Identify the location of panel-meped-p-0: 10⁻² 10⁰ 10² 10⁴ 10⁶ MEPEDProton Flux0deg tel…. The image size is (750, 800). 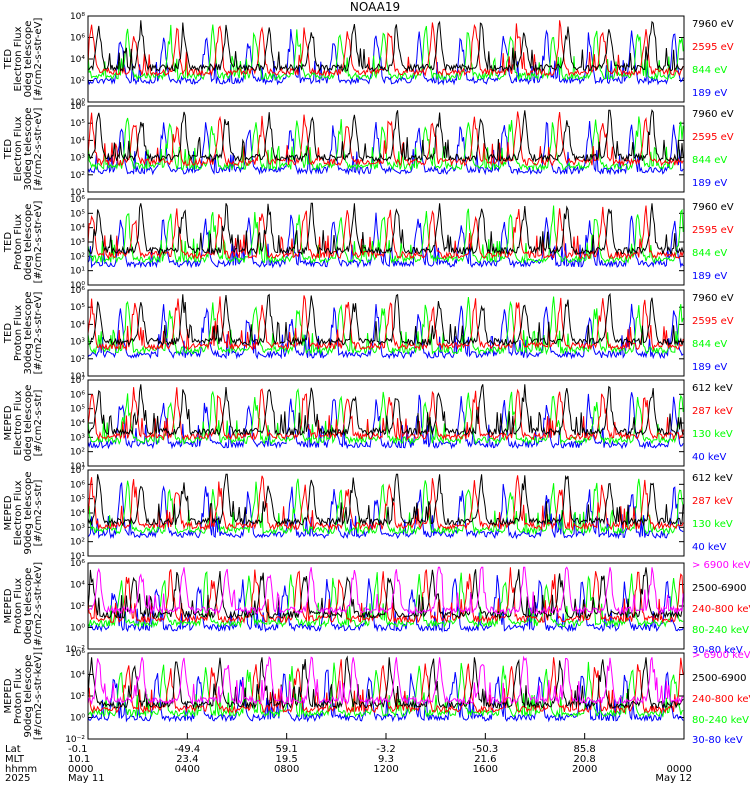
(376, 607).